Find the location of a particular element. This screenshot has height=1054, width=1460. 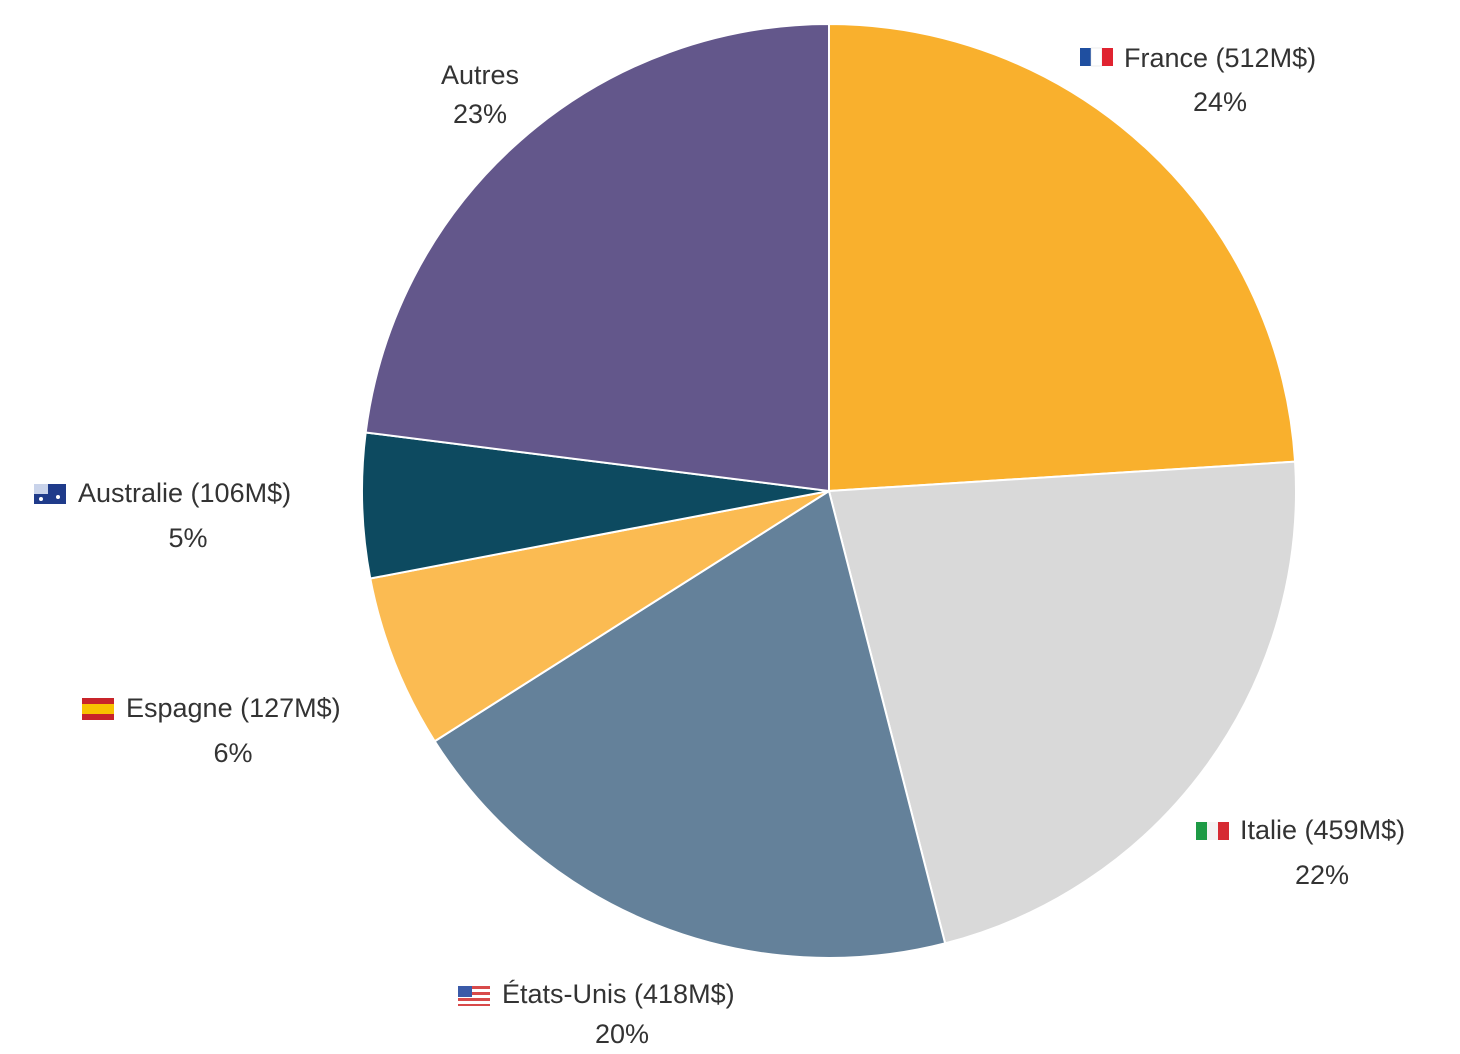

flag-usa is located at coordinates (474, 996).